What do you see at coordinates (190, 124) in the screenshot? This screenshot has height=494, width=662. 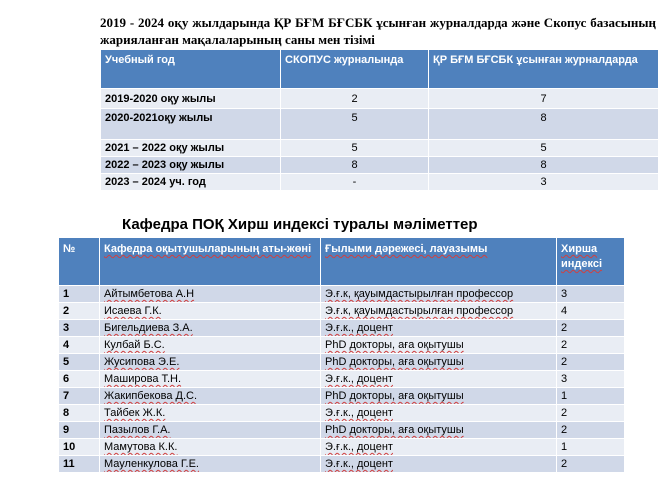 I see `year-cell: 2020-2021оқу жылы` at bounding box center [190, 124].